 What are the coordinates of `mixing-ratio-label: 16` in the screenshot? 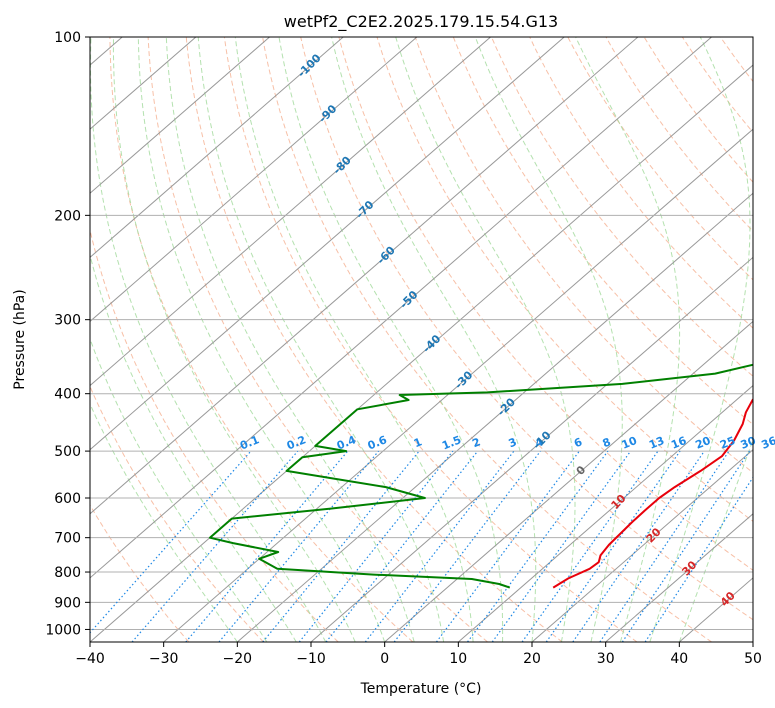 It's located at (678, 443).